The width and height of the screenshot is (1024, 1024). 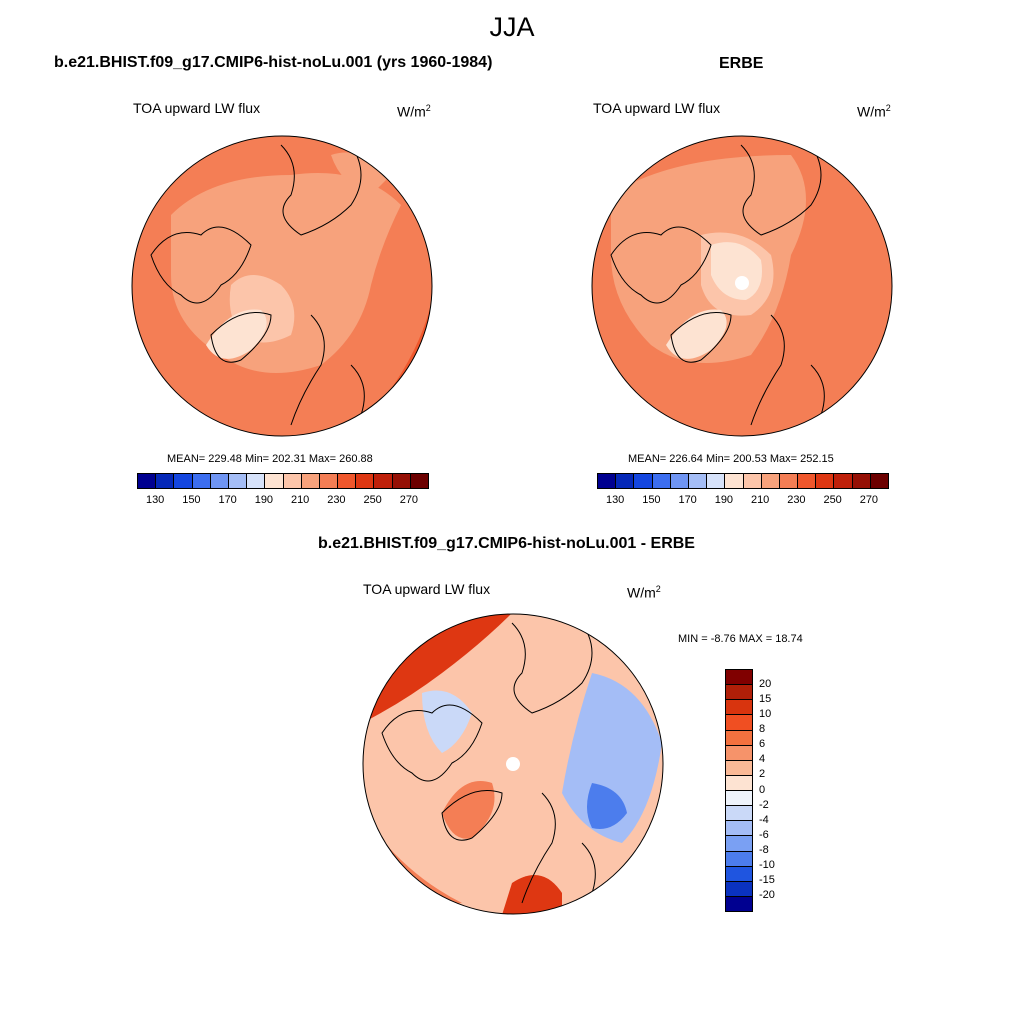 What do you see at coordinates (762, 759) in the screenshot?
I see `colorbar-tick-label: 4` at bounding box center [762, 759].